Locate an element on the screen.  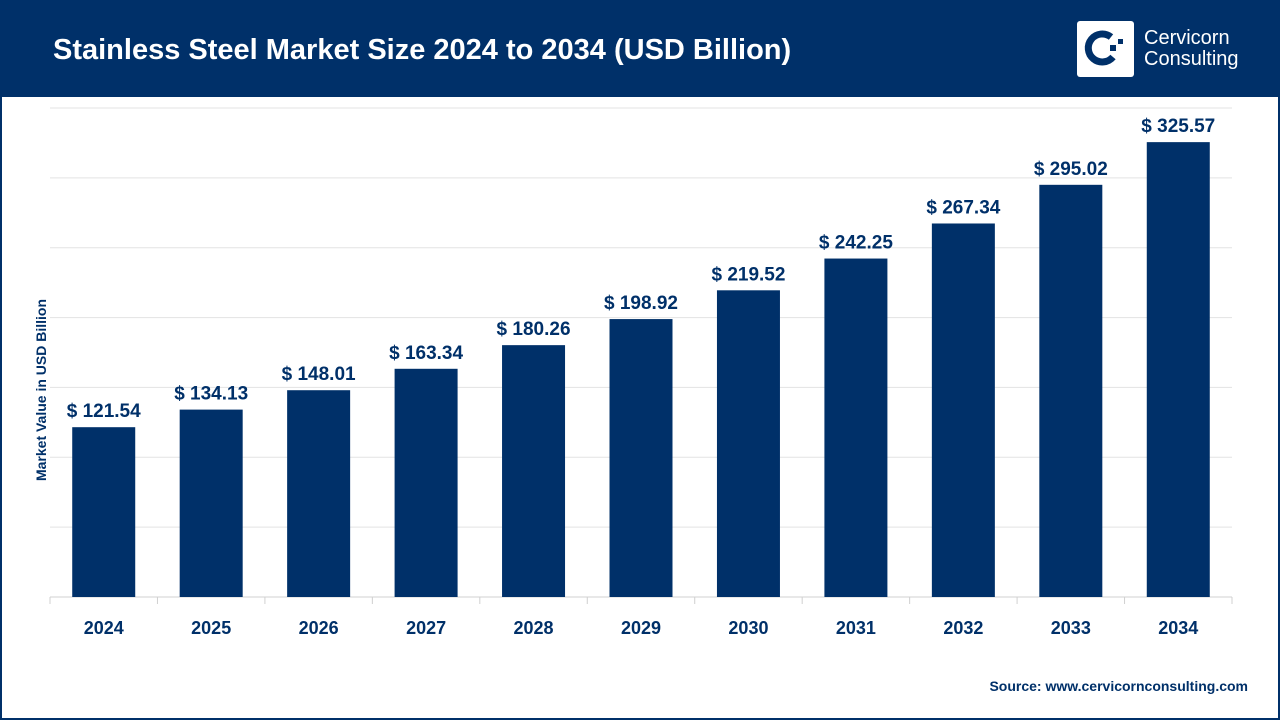
bar-2028 is located at coordinates (534, 471).